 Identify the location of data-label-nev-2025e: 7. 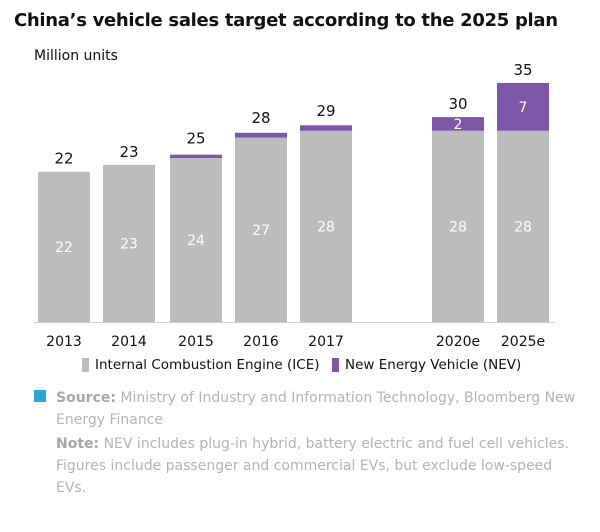
(523, 108).